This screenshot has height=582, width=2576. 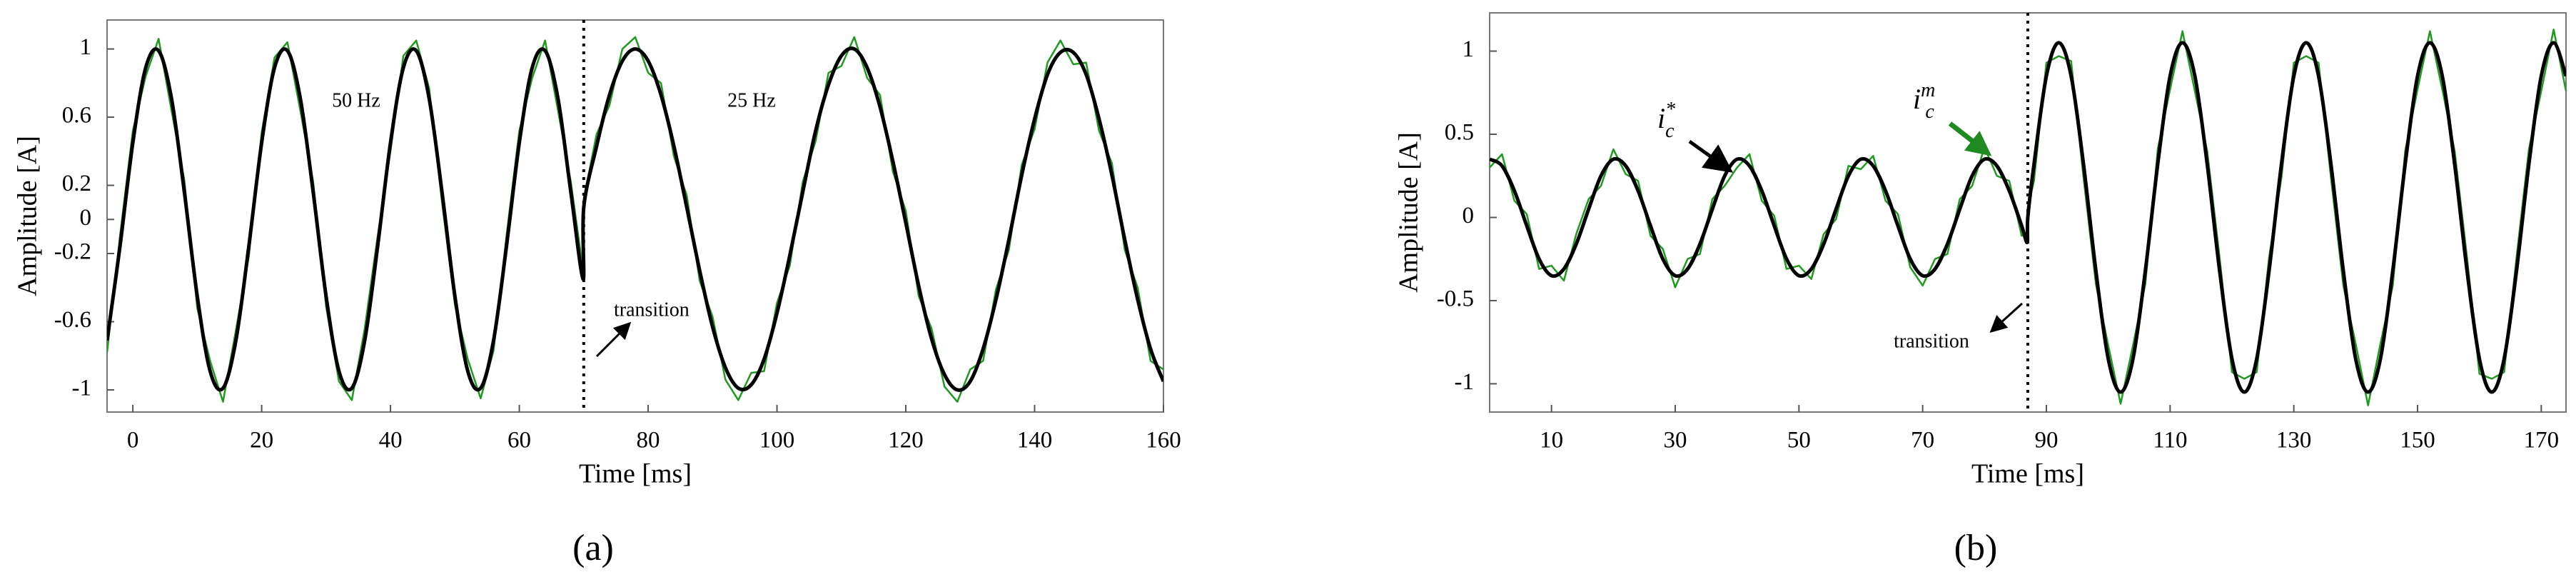 What do you see at coordinates (2047, 440) in the screenshot?
I see `x-tick-label: 90` at bounding box center [2047, 440].